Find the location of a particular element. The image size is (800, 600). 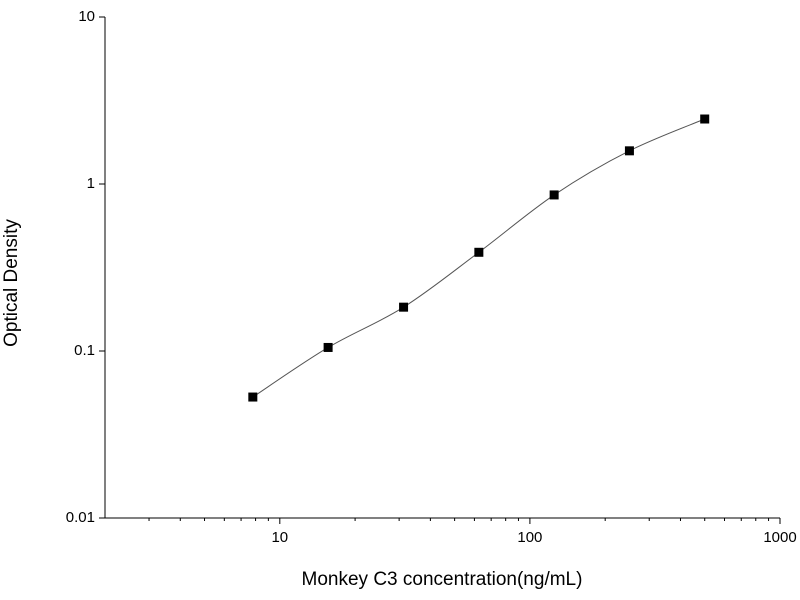

x-axis-title: Monkey C3 concentration(ng/mL) is located at coordinates (442, 579).